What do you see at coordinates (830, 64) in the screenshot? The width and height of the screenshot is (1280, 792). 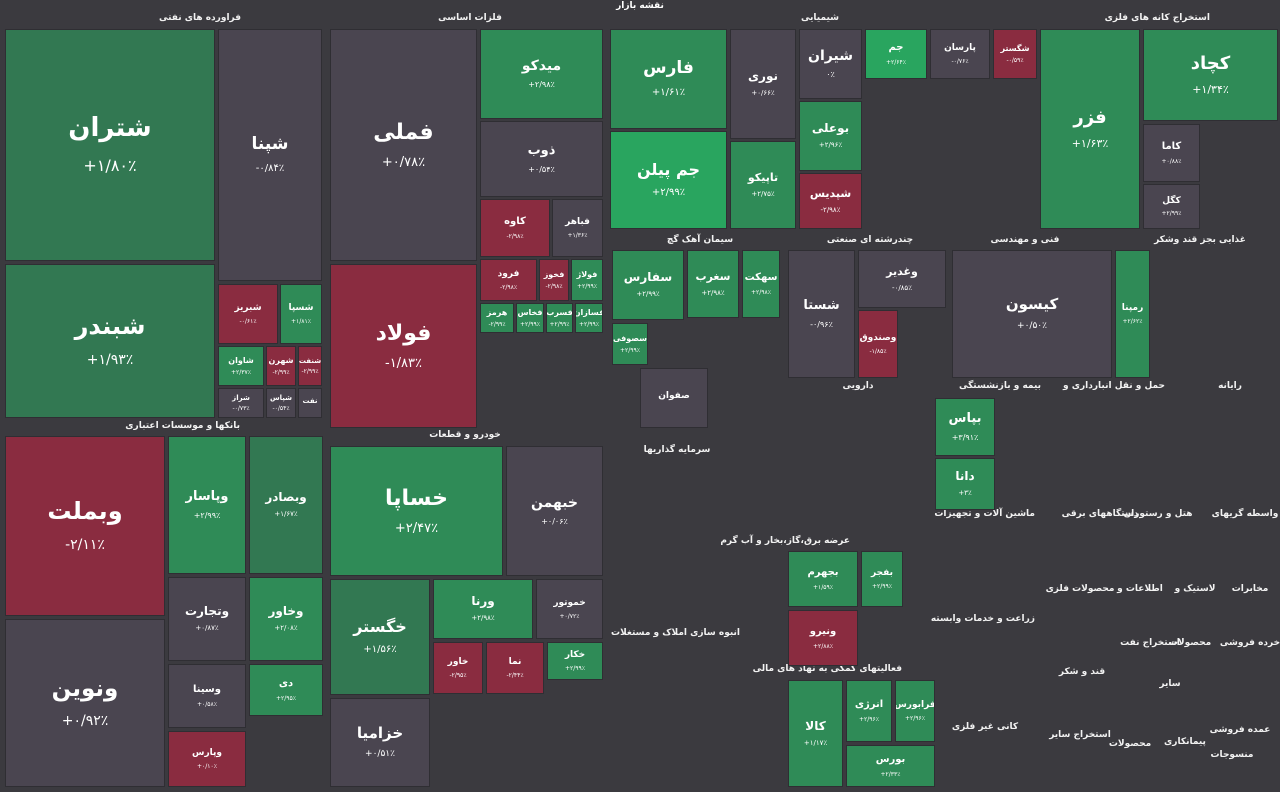 I see `tile-shiran: شیران ۰٪` at bounding box center [830, 64].